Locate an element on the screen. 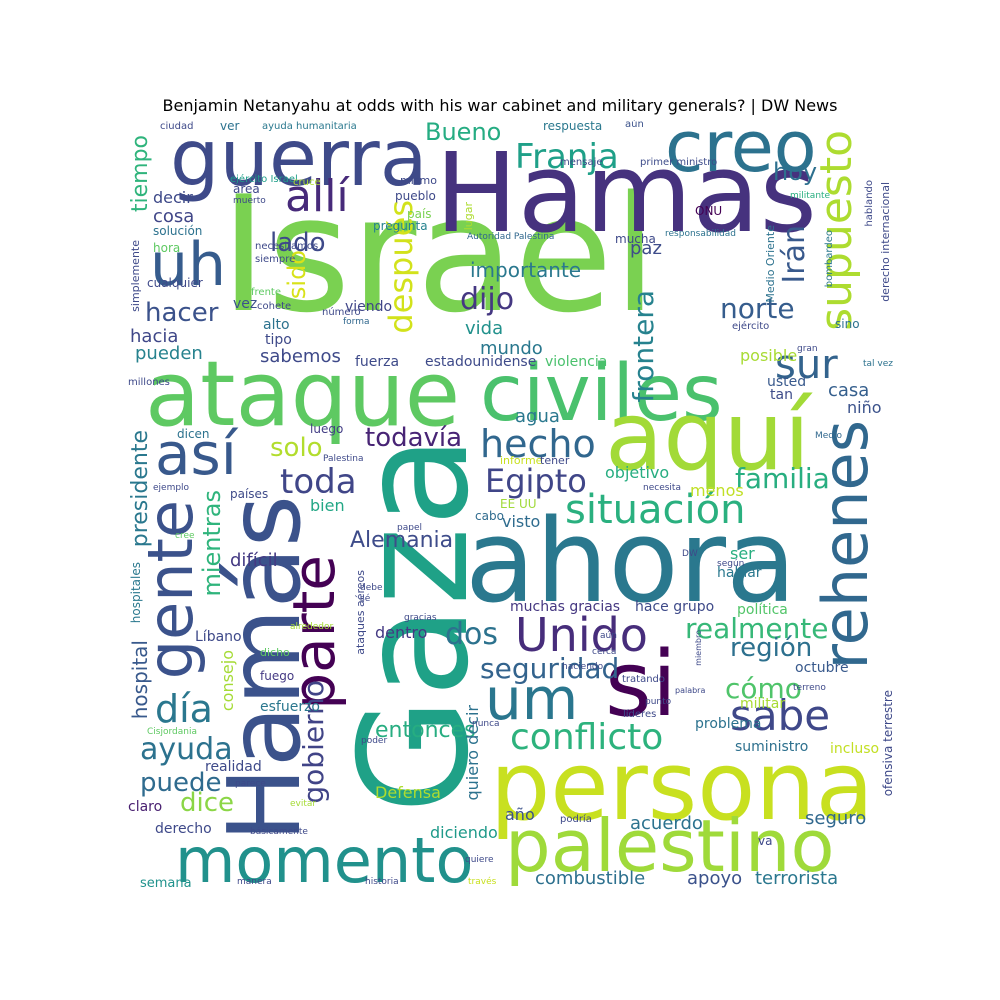 Image resolution: width=1000 pixels, height=1000 pixels. word-pregunta: pregunta is located at coordinates (400, 226).